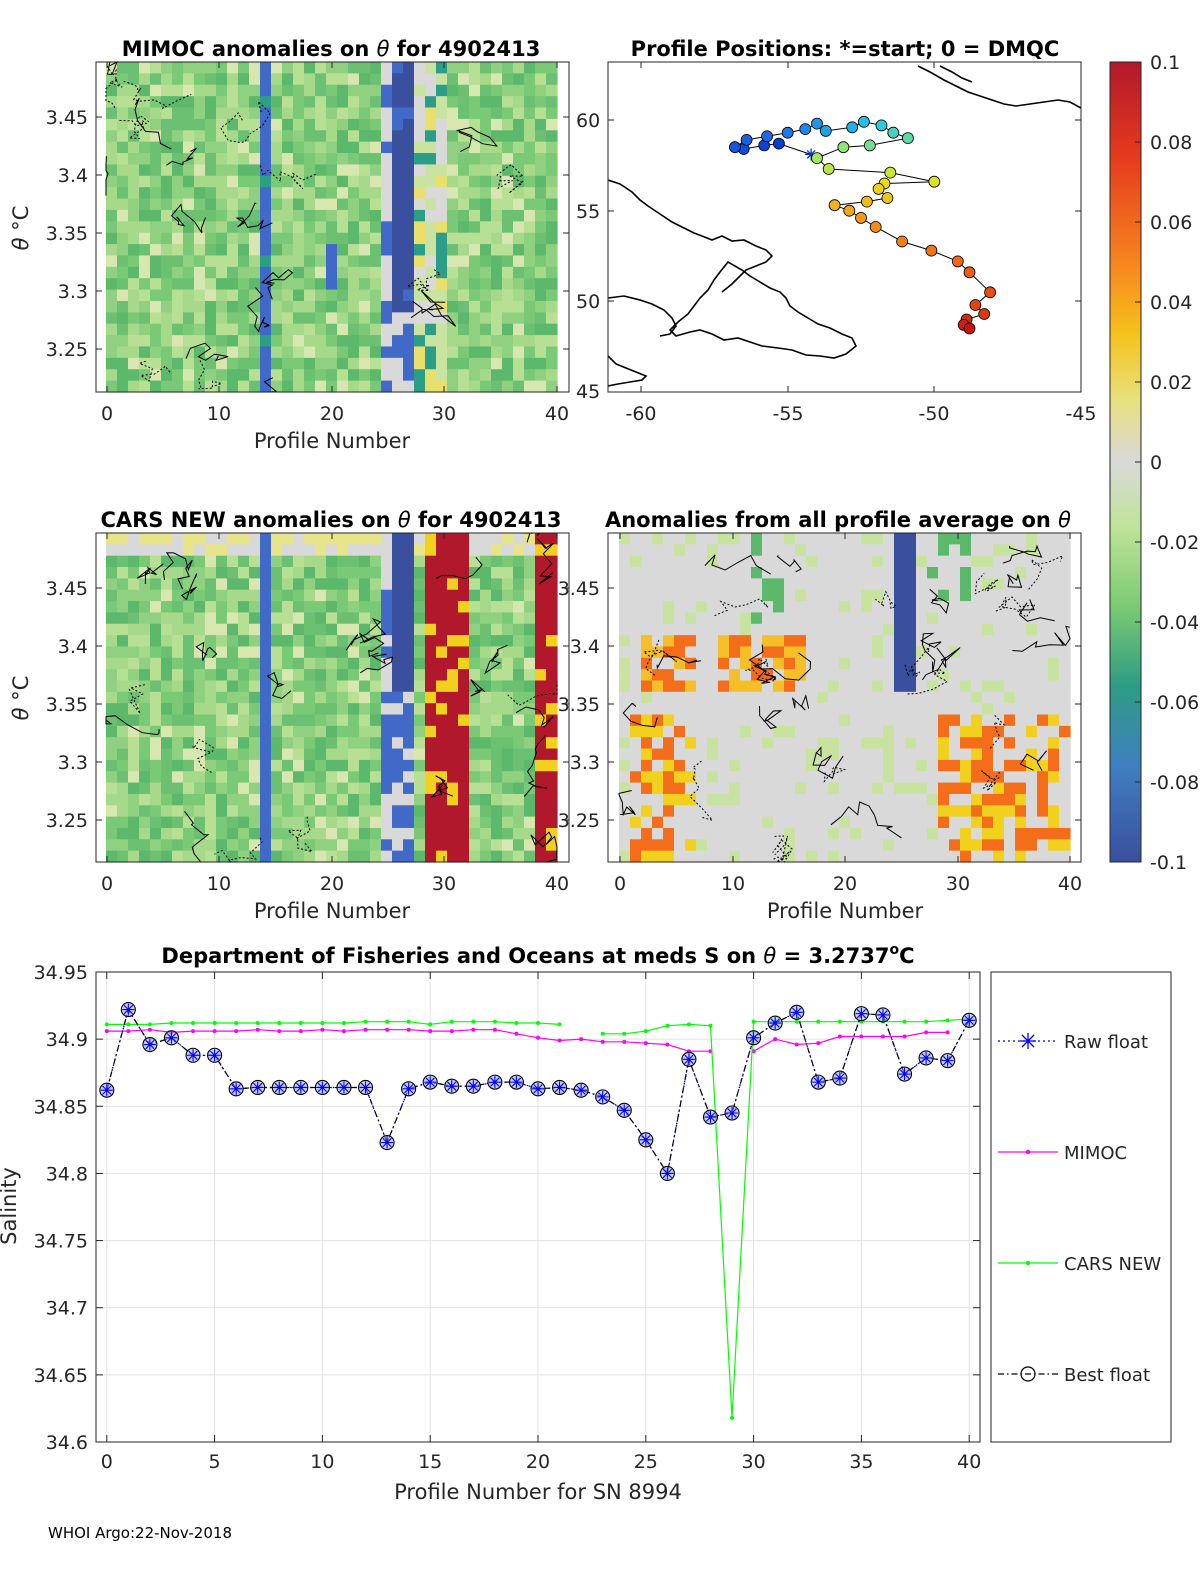 The height and width of the screenshot is (1575, 1200). What do you see at coordinates (257, 1029) in the screenshot?
I see `series-mimoc-point` at bounding box center [257, 1029].